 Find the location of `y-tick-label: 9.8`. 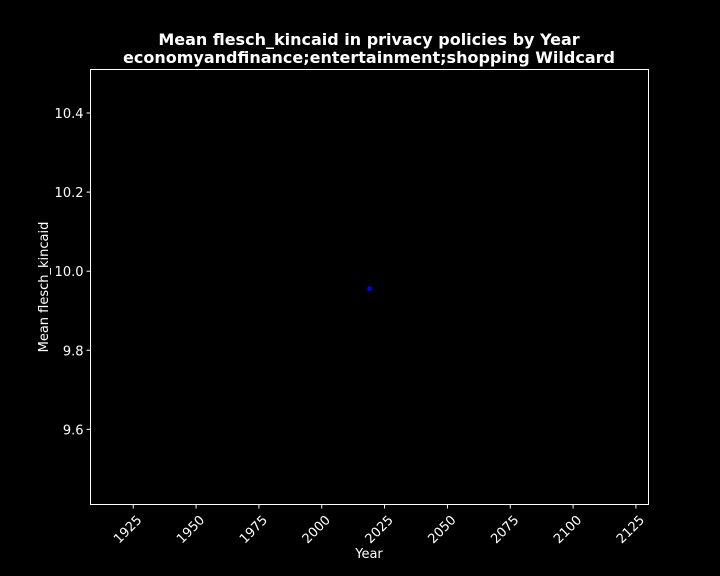

y-tick-label: 9.8 is located at coordinates (73, 351).